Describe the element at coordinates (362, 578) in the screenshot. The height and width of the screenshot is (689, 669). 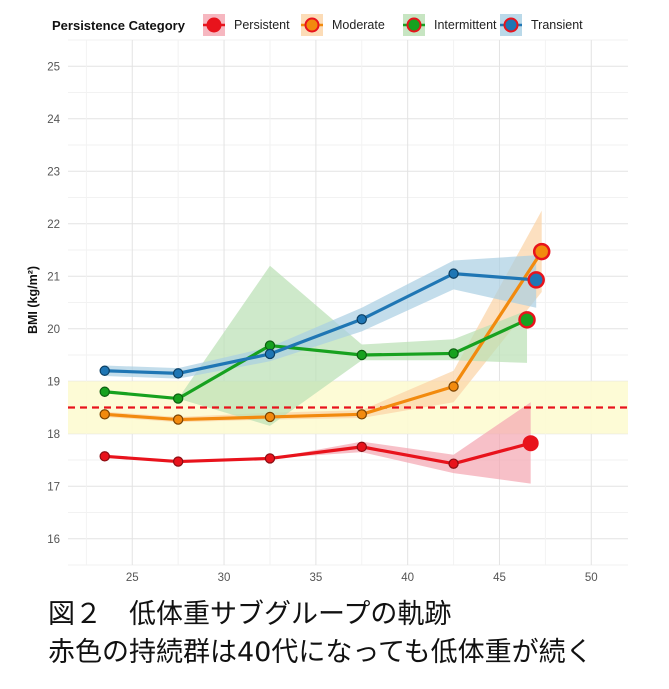
I see `x-axis-ticks: 25 30 35 40 45 50` at that location.